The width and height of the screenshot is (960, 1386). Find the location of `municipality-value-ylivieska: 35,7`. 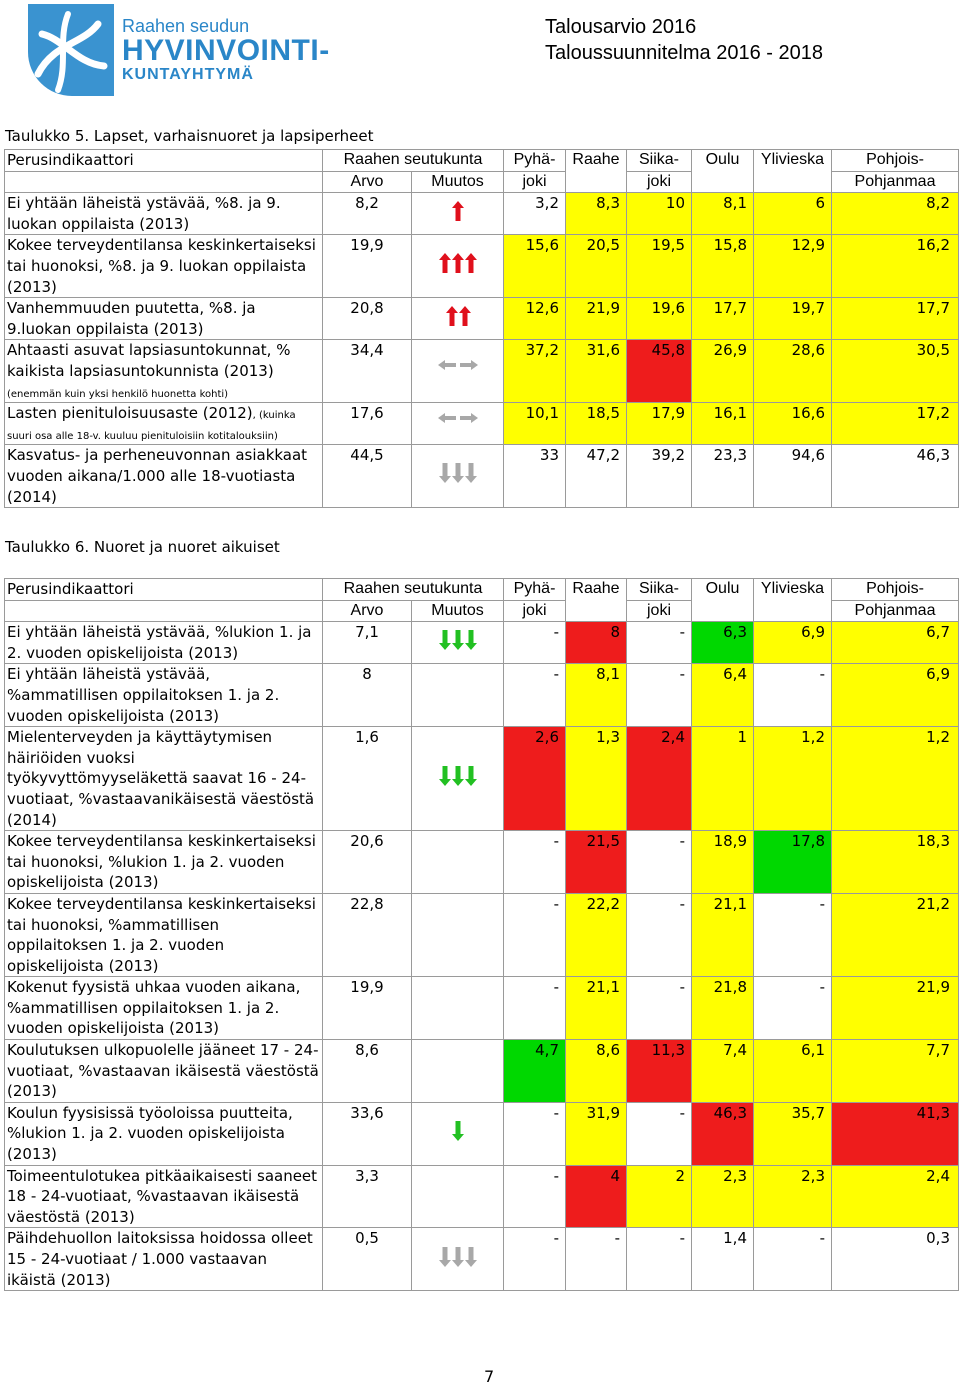

municipality-value-ylivieska: 35,7 is located at coordinates (792, 1133).